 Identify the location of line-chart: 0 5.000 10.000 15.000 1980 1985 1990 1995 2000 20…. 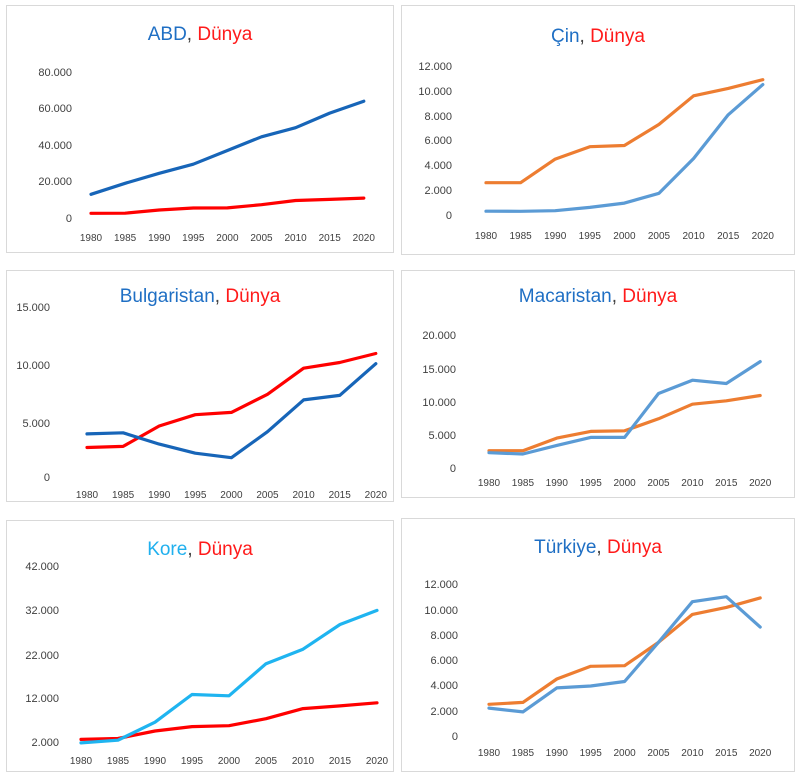
(202, 401).